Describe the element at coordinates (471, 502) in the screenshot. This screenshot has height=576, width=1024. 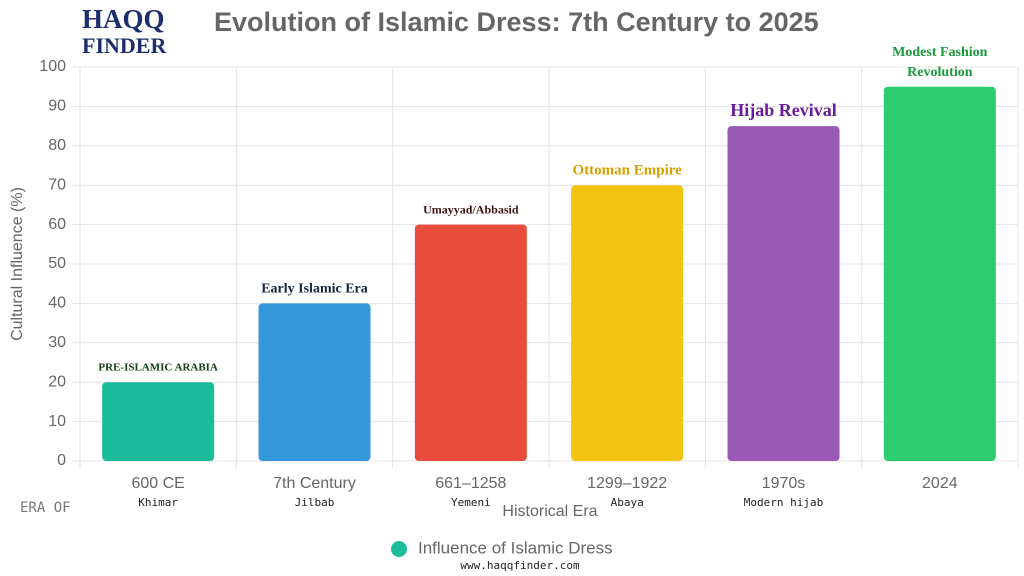
I see `x-sublabel: Yemeni` at that location.